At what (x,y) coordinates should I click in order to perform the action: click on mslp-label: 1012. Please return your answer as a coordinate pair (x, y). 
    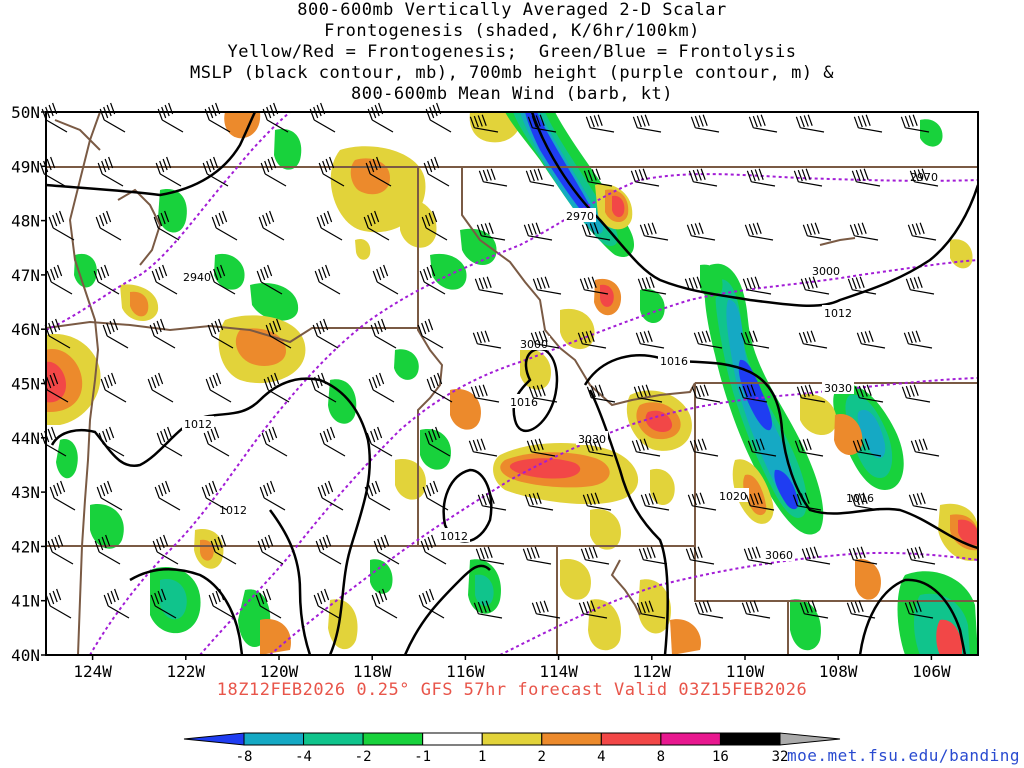
    Looking at the image, I should click on (838, 313).